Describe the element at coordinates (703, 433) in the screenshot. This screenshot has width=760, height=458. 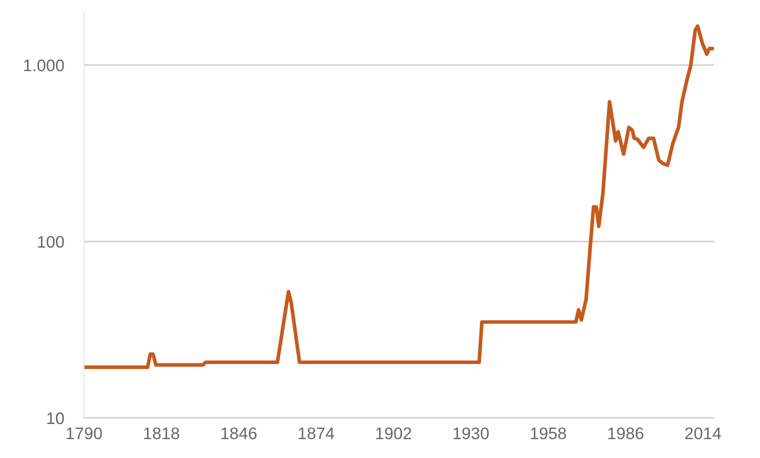
I see `x-tick-label: 2014` at that location.